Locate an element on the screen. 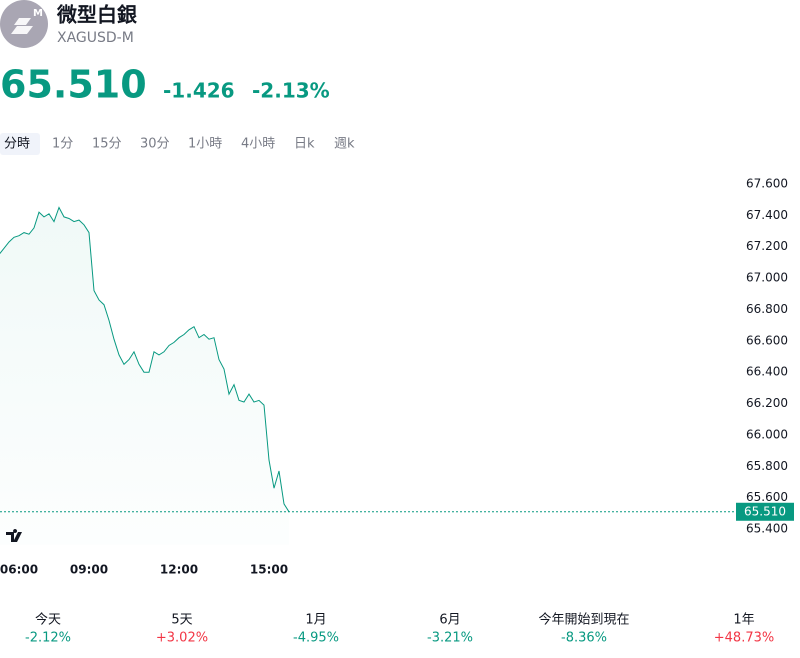  y-tick-label: 65.800 is located at coordinates (767, 466).